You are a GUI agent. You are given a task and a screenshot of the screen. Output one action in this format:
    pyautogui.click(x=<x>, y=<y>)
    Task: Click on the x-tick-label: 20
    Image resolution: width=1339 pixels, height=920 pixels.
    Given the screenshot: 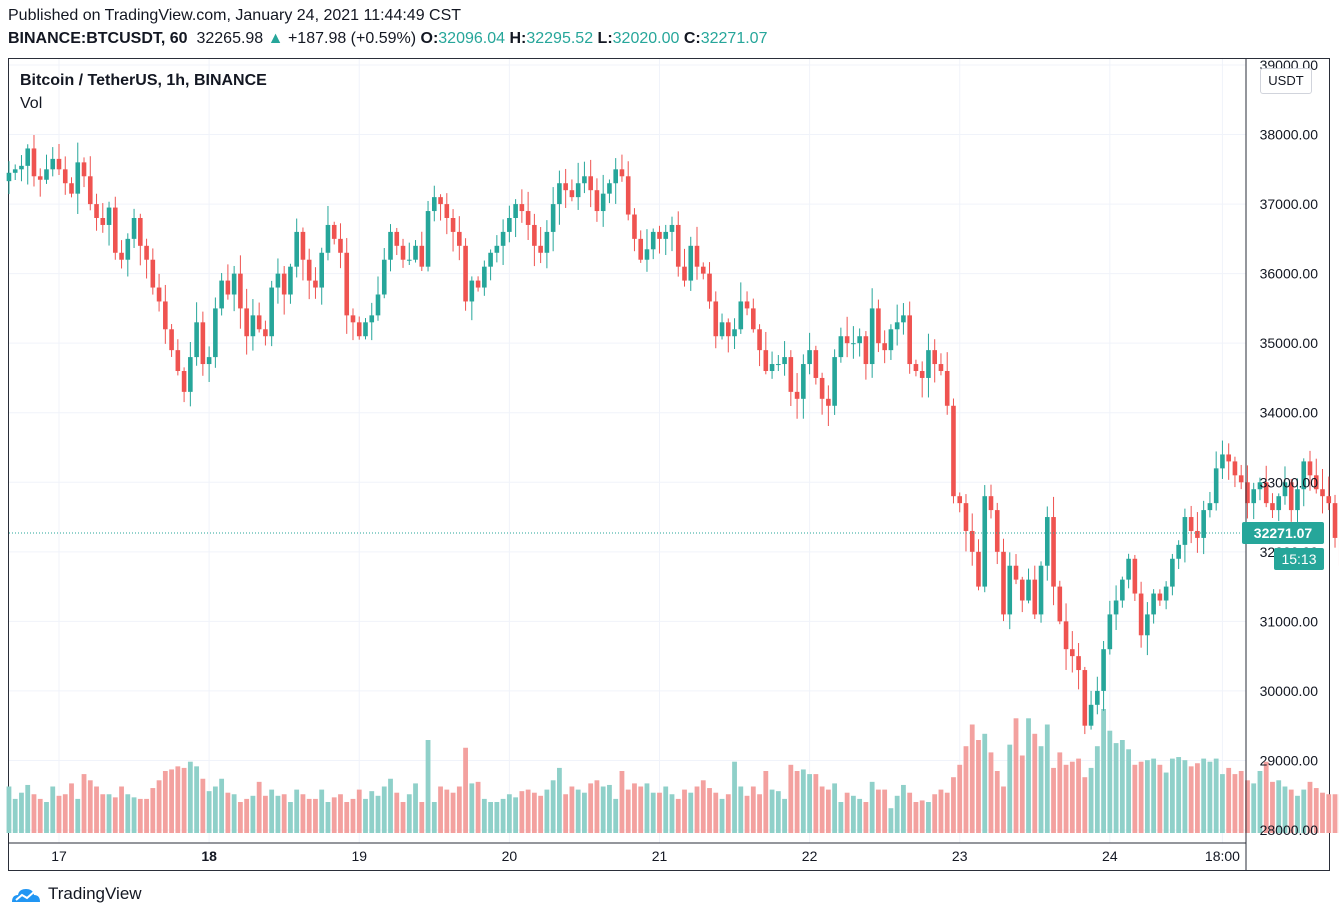 What is the action you would take?
    pyautogui.click(x=510, y=856)
    